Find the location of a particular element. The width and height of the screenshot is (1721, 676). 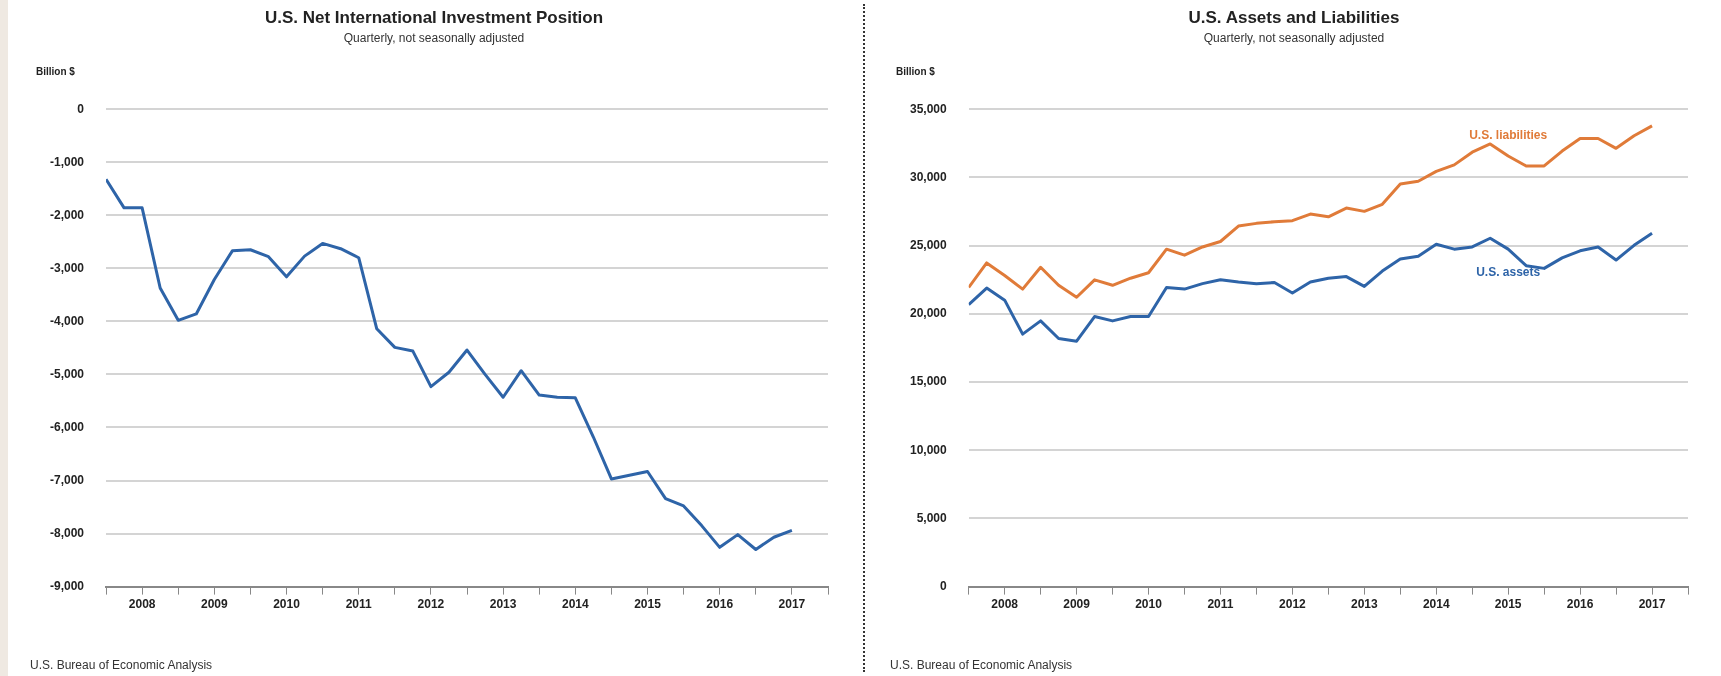

y-tick-label: -4,000 is located at coordinates (67, 320).